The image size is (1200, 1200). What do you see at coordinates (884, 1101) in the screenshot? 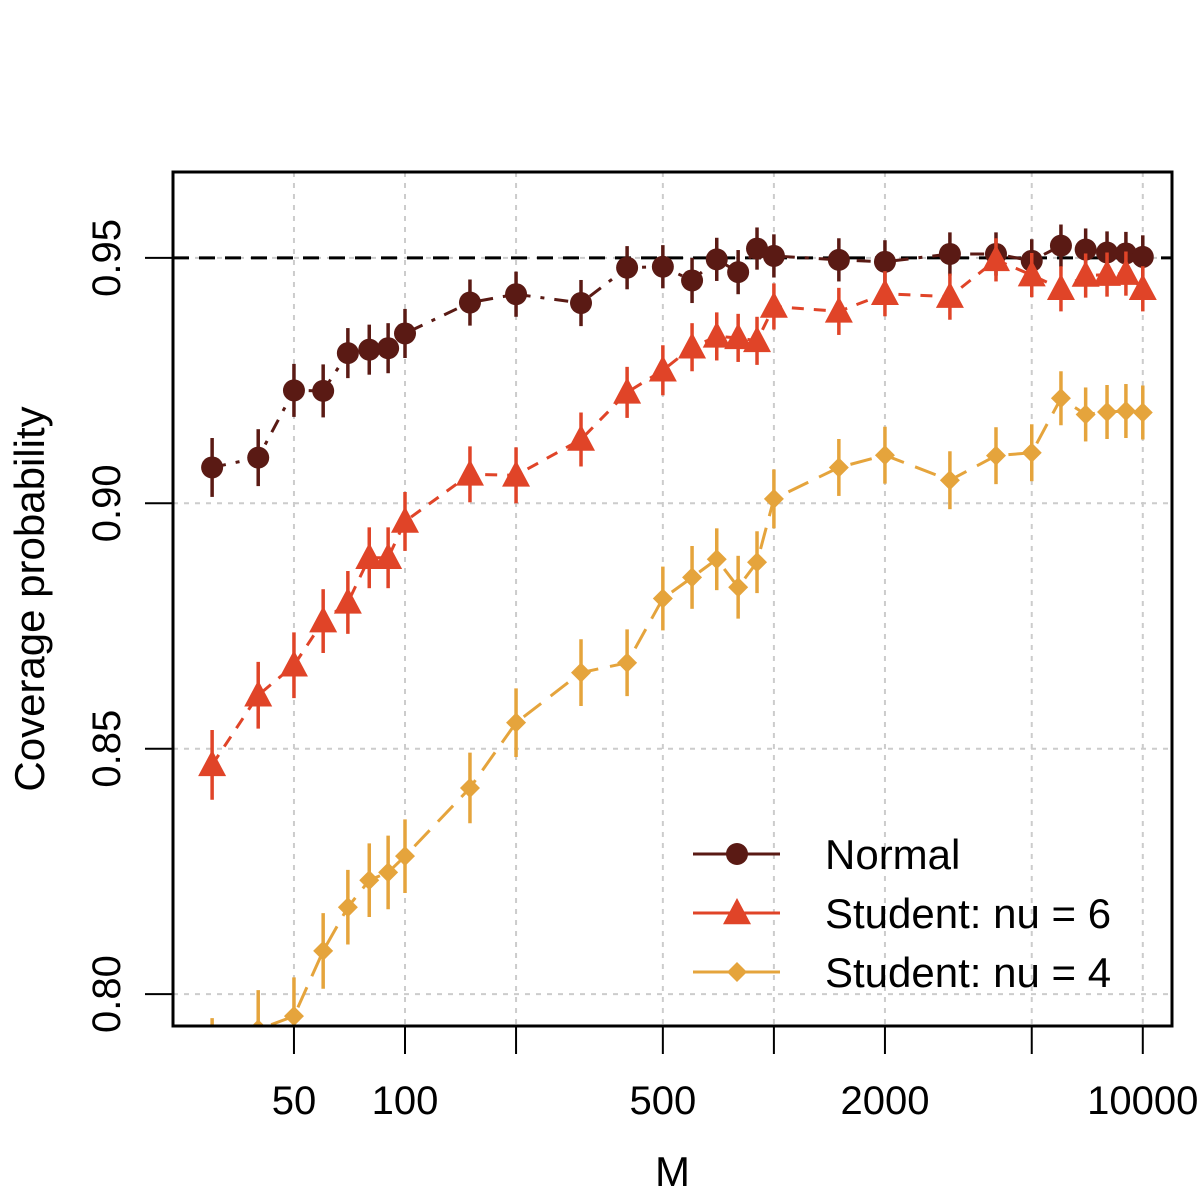
I see `x-tick-label: 2000` at bounding box center [884, 1101].